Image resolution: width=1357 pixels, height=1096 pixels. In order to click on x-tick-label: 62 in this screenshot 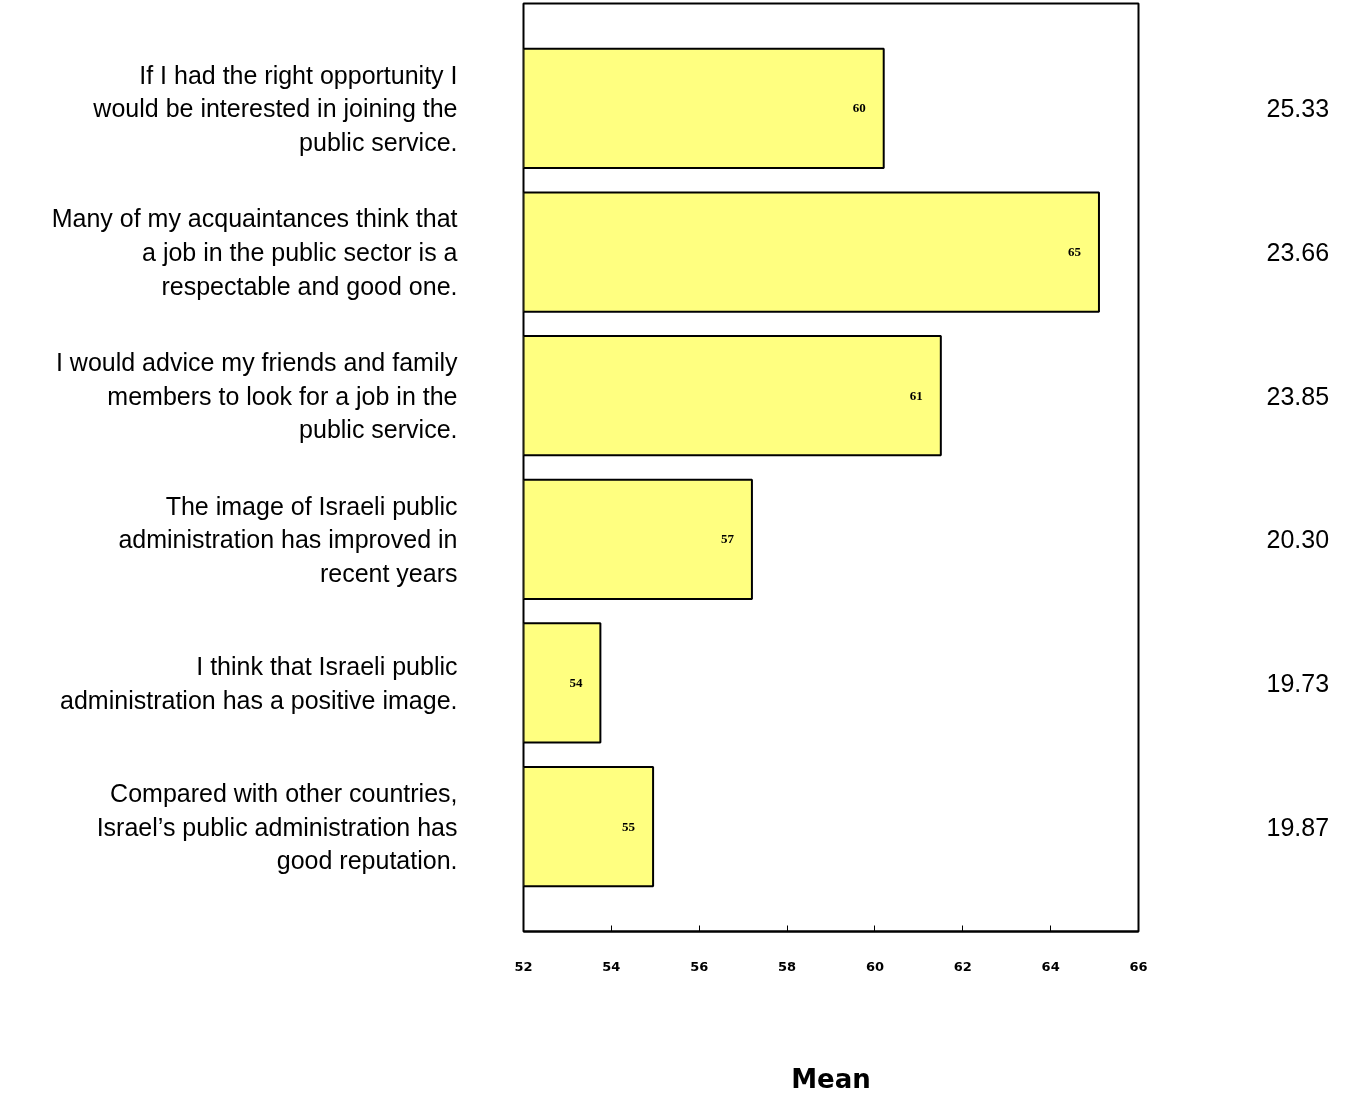, I will do `click(962, 966)`.